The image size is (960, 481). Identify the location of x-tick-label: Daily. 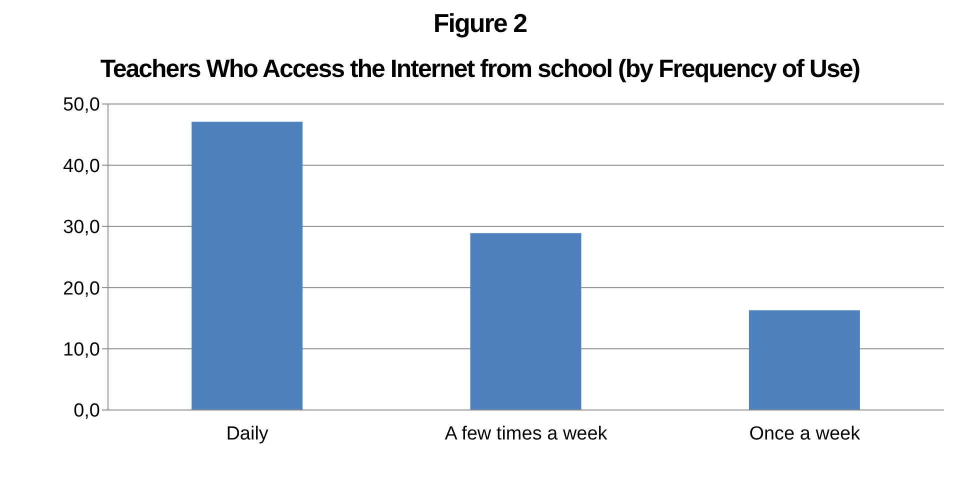
(247, 433).